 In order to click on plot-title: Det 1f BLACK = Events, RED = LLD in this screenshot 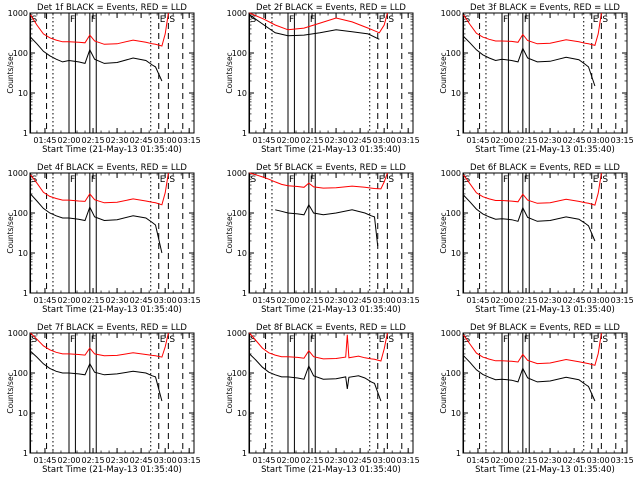, I will do `click(112, 8)`.